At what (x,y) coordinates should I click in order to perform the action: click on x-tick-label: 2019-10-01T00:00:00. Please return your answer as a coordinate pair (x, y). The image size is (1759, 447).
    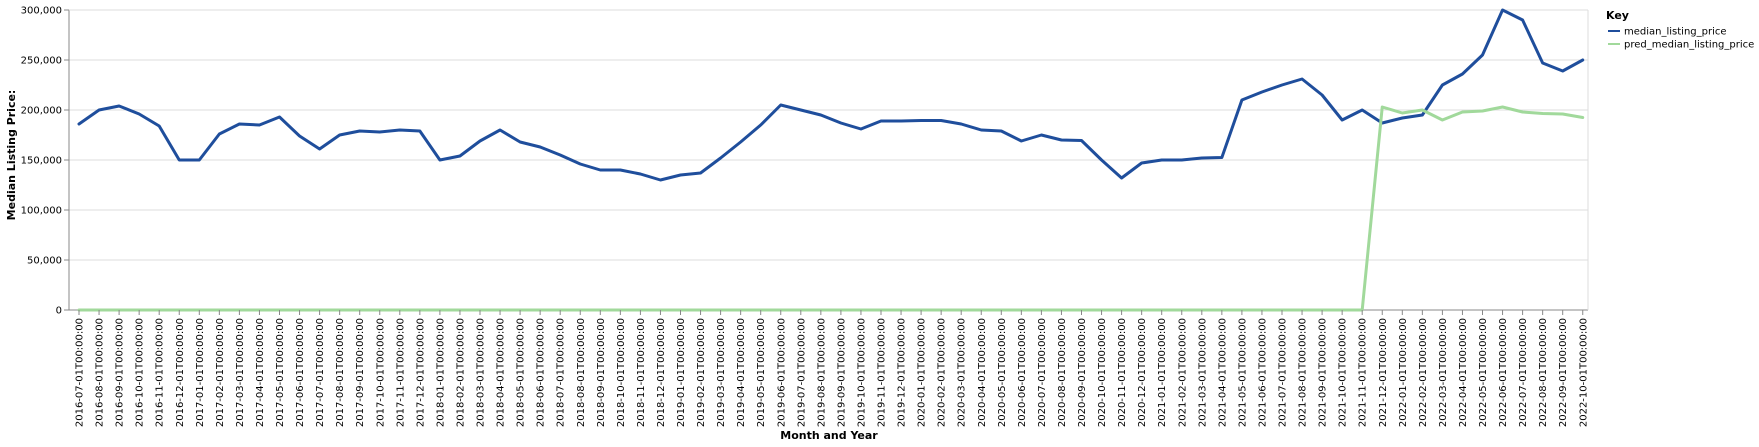
    Looking at the image, I should click on (861, 372).